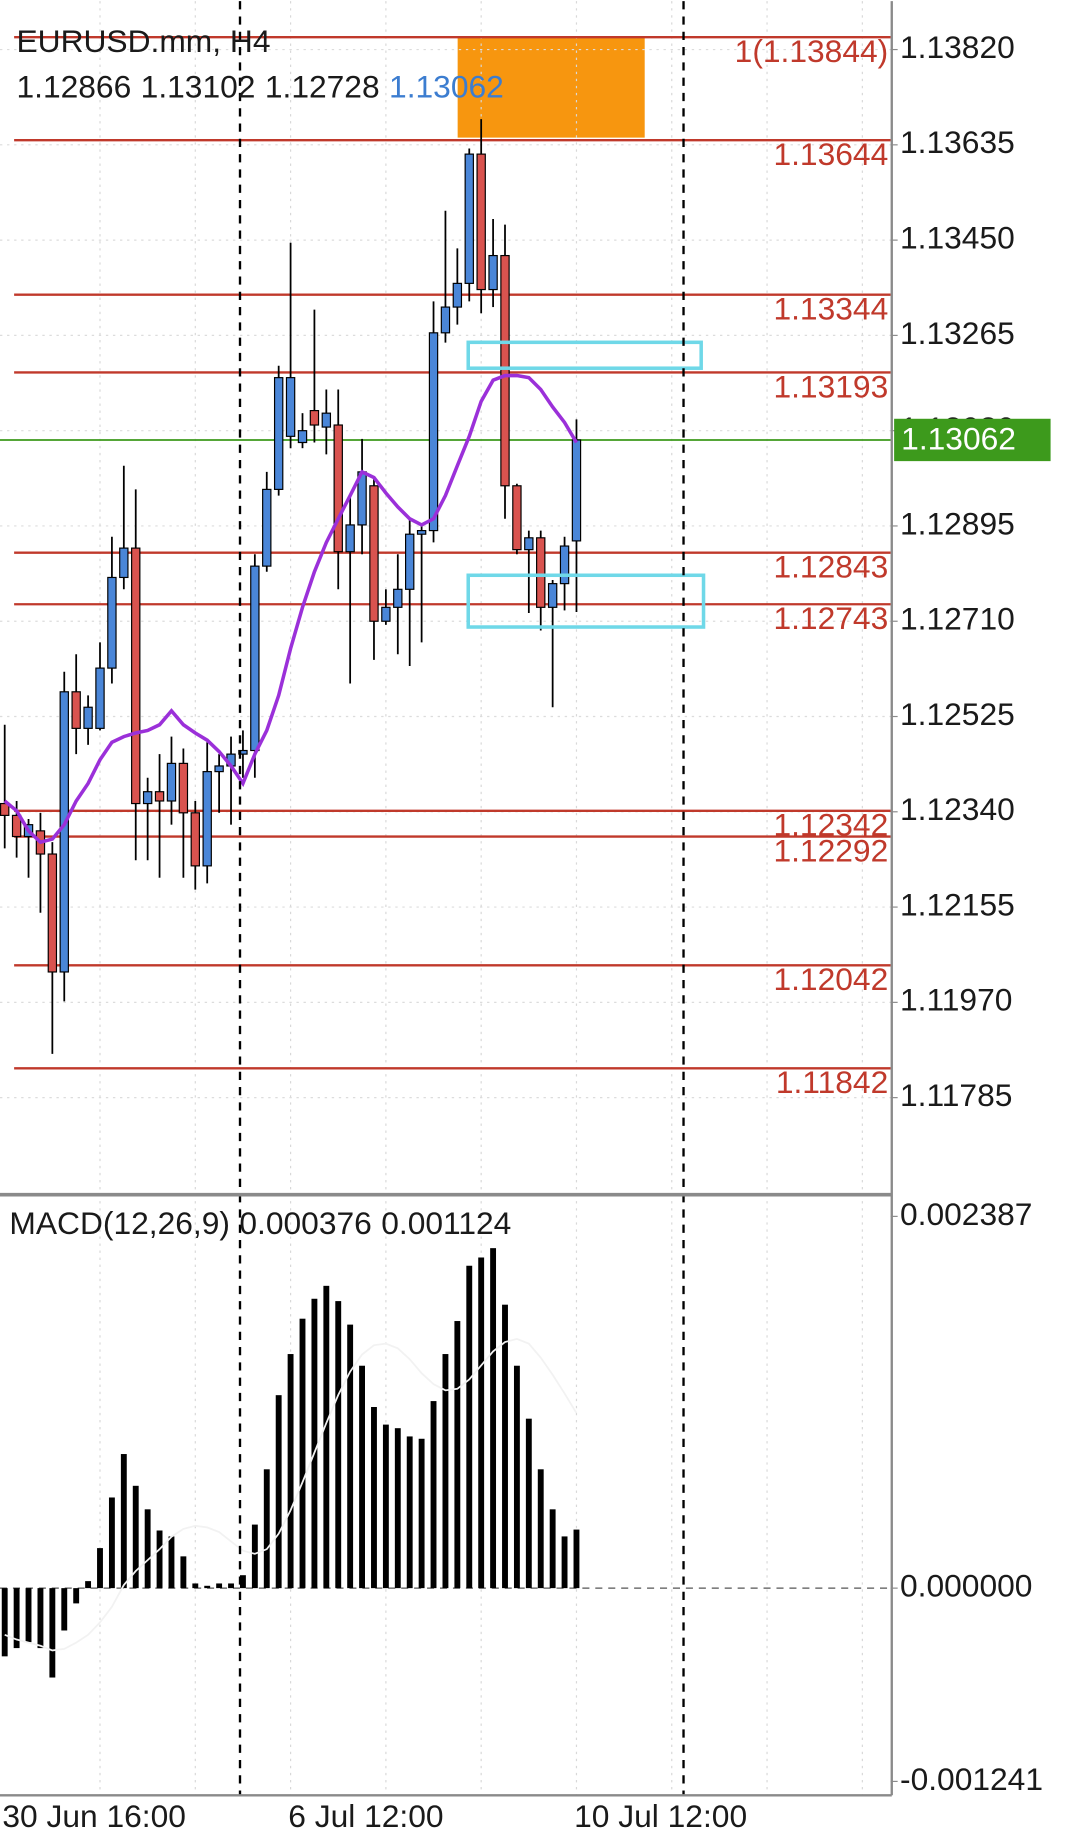  Describe the element at coordinates (957, 142) in the screenshot. I see `y-tick-label: 1.13635` at that location.